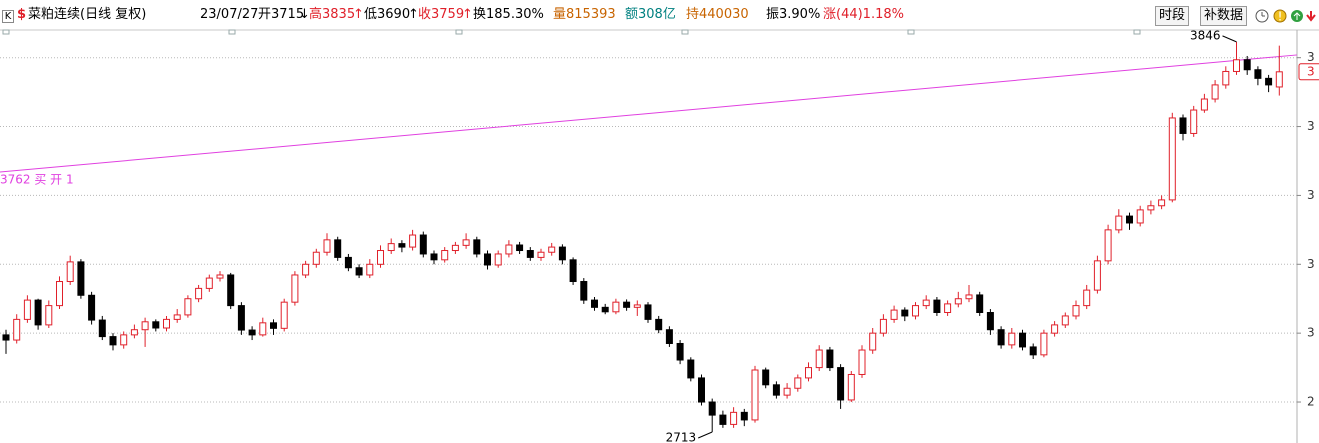 The height and width of the screenshot is (443, 1319). I want to click on trend-label: 3762 买 开 1, so click(37, 180).